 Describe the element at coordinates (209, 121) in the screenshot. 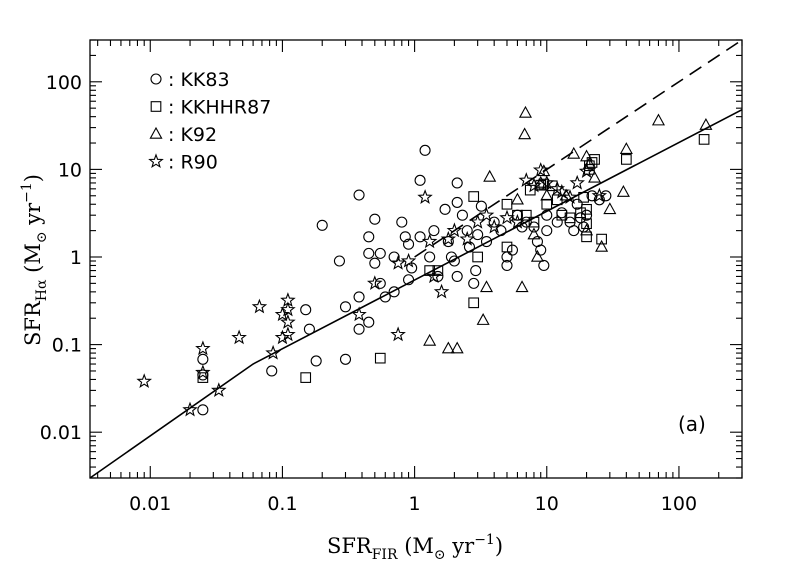

I see `legend: : KK83: KKHHR87: K92: R90` at that location.